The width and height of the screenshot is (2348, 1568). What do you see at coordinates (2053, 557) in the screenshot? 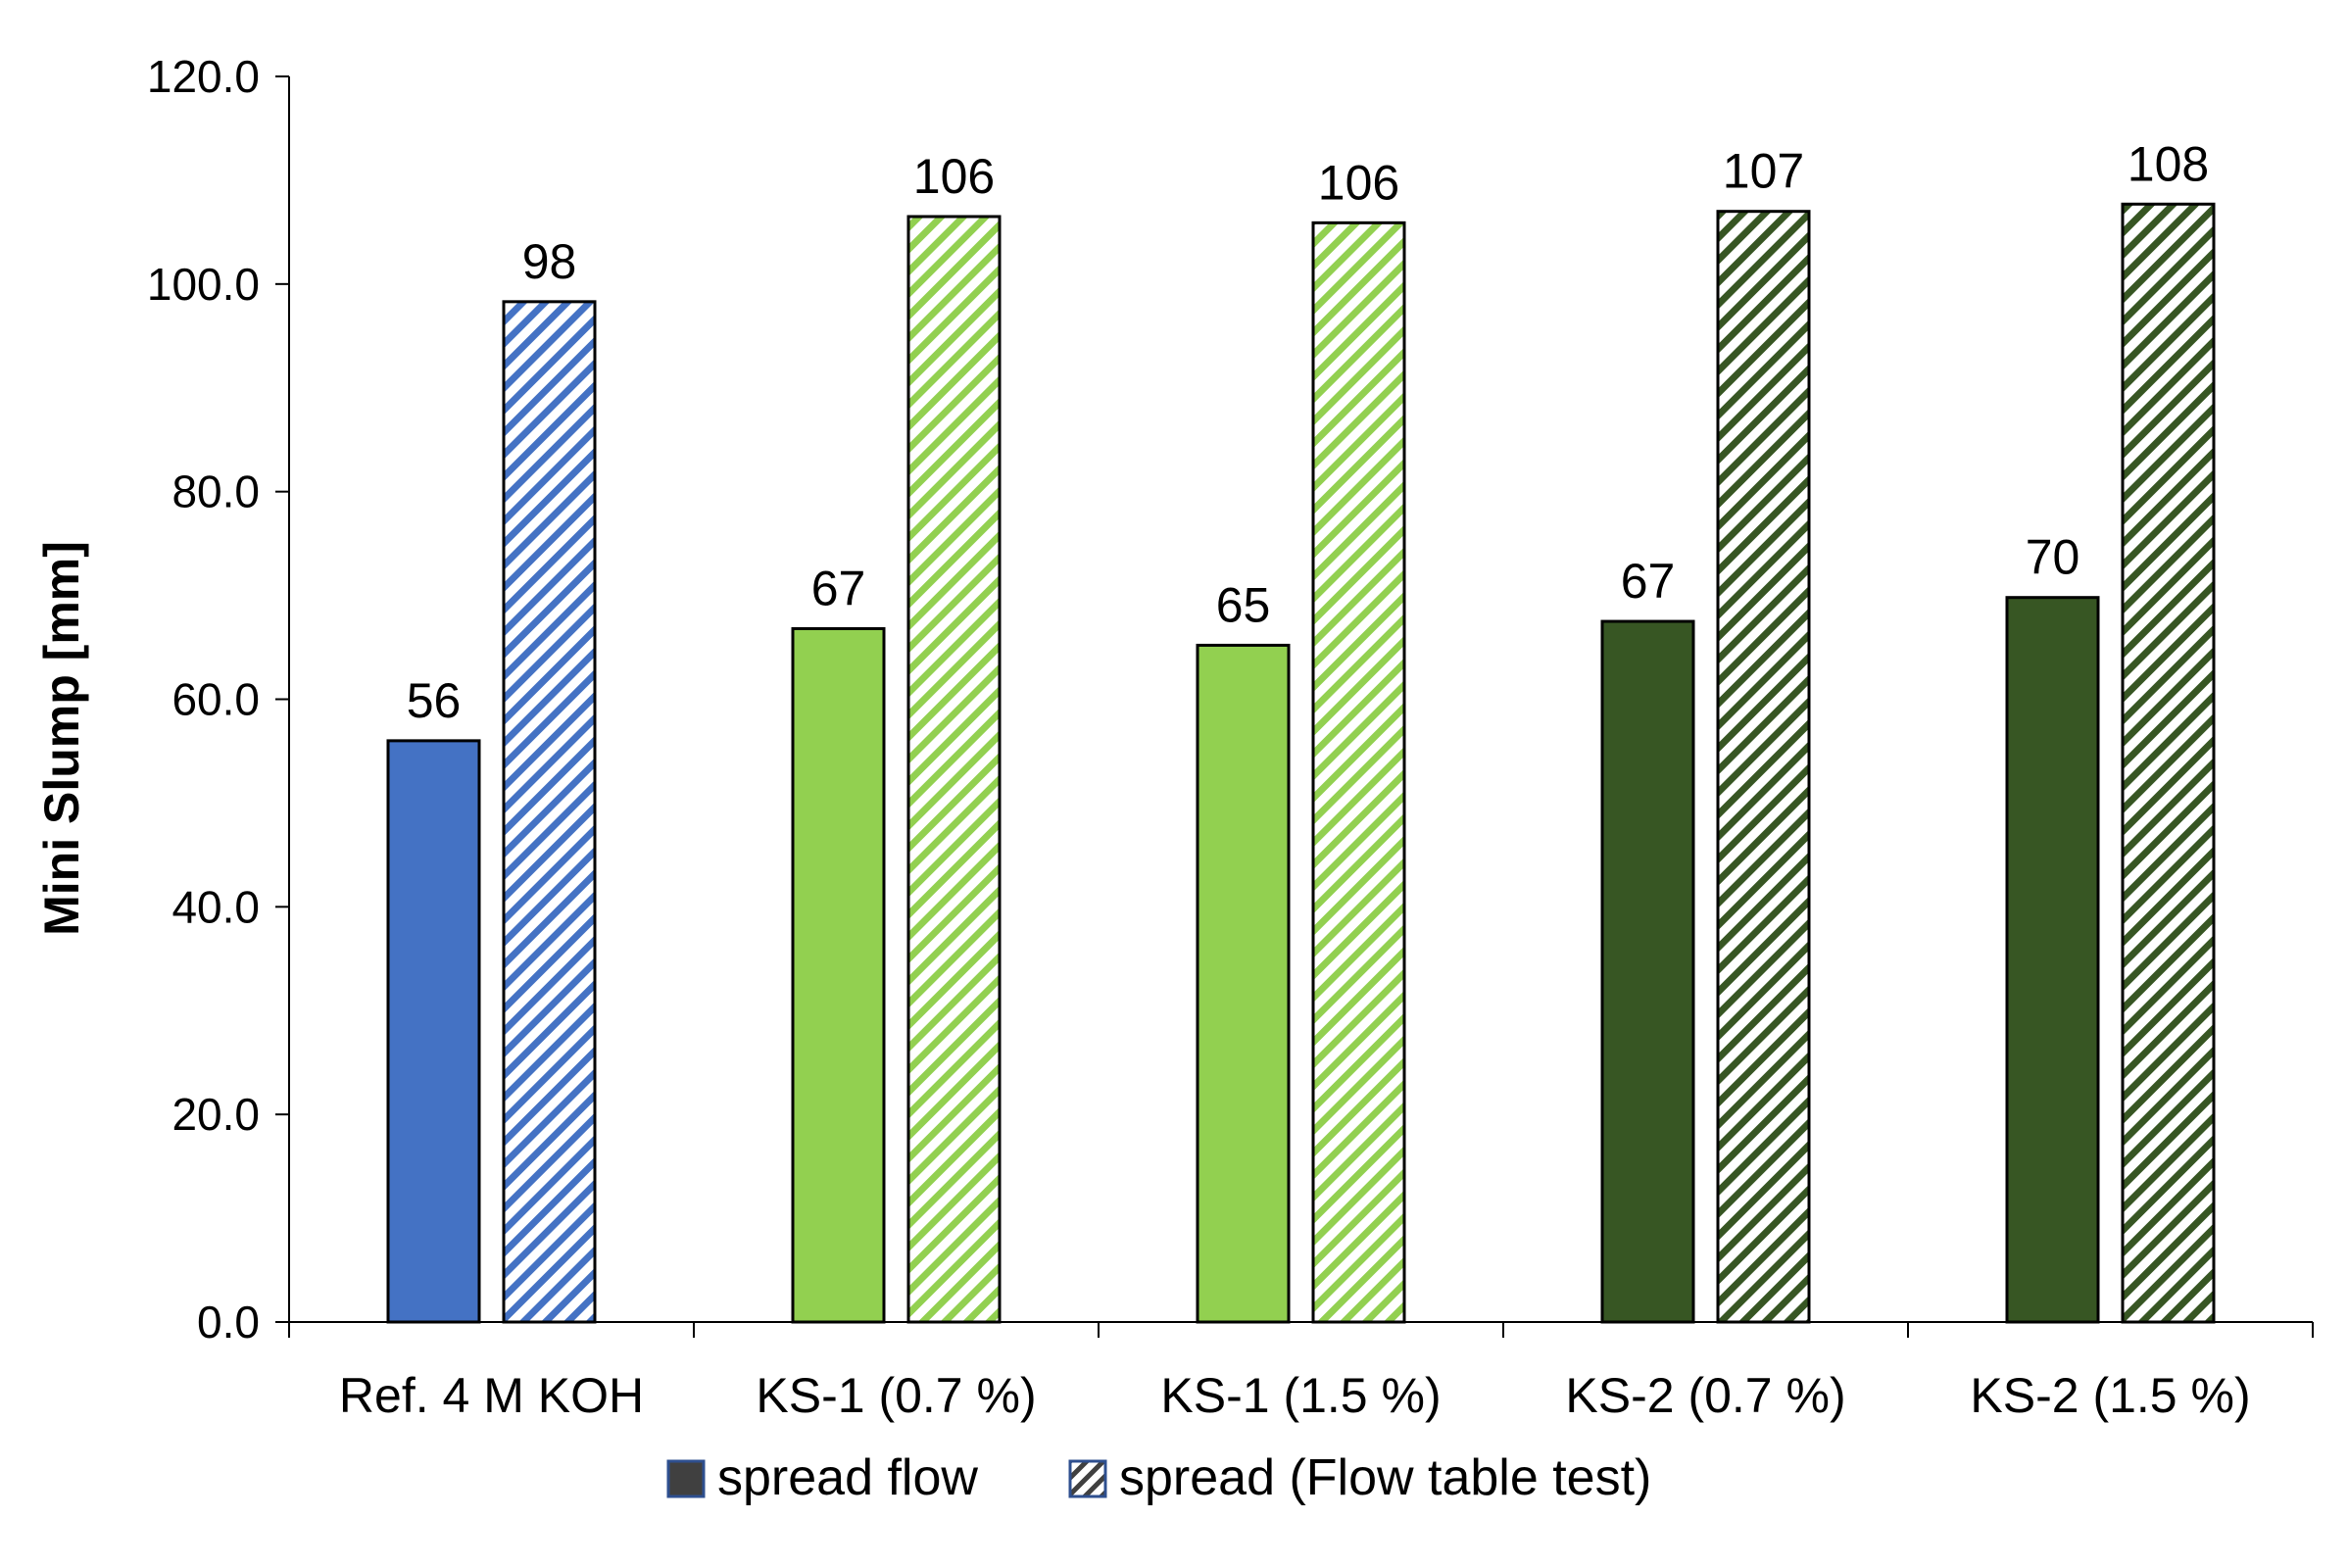
I see `data-label: 70` at bounding box center [2053, 557].